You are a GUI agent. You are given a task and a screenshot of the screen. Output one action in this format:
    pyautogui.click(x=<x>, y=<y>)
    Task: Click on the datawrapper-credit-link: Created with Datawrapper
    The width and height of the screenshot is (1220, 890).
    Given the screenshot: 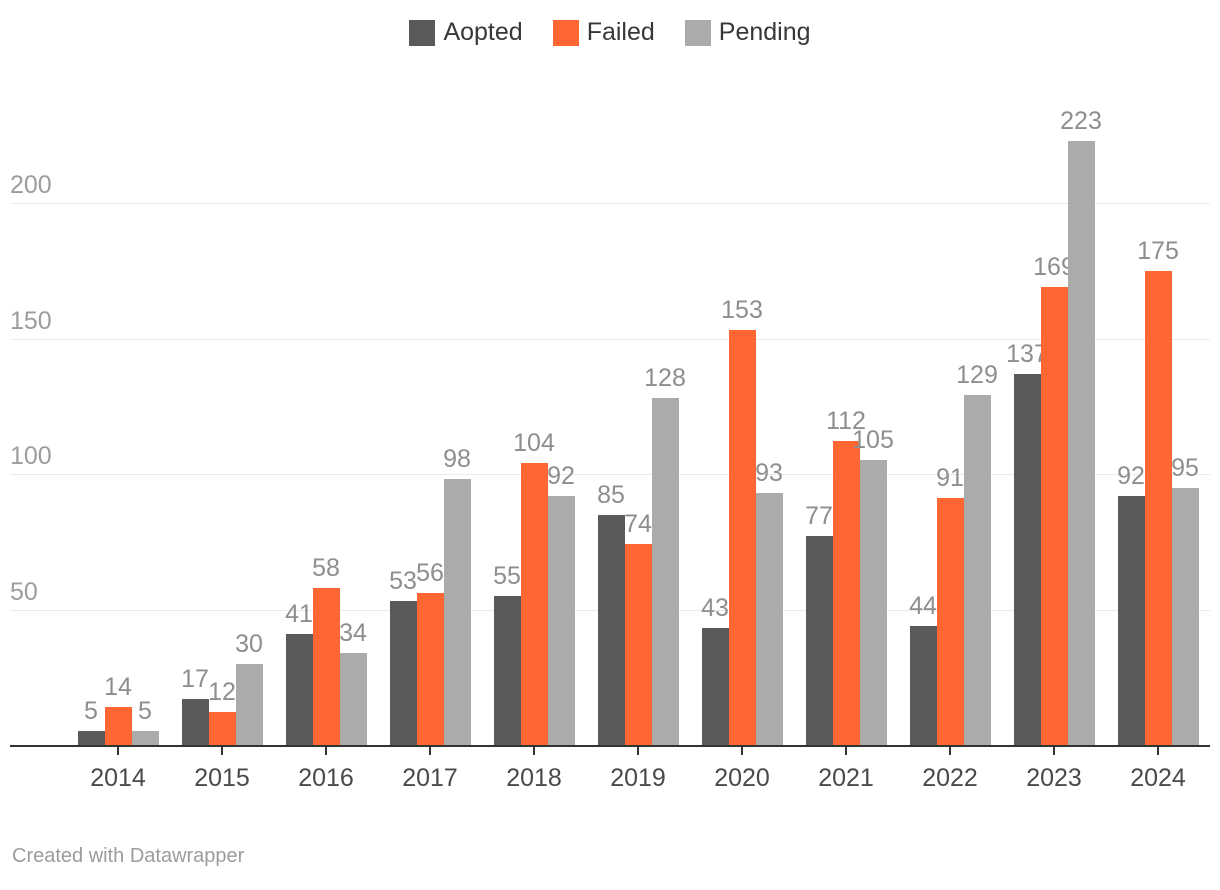 What is the action you would take?
    pyautogui.click(x=128, y=856)
    